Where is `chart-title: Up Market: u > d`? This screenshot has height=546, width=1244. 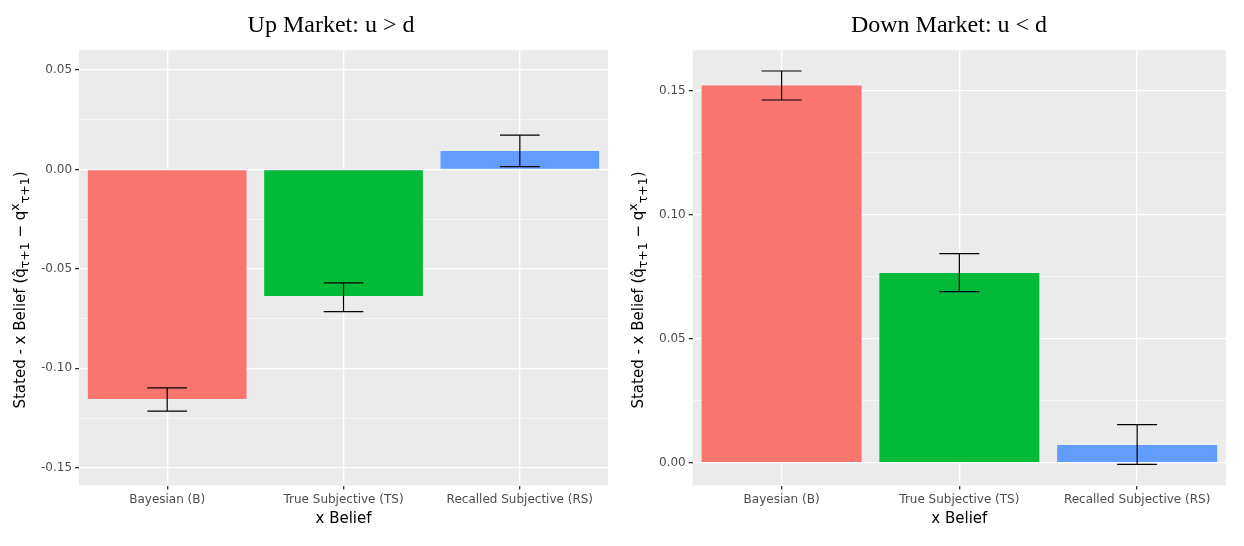
chart-title: Up Market: u > d is located at coordinates (331, 24).